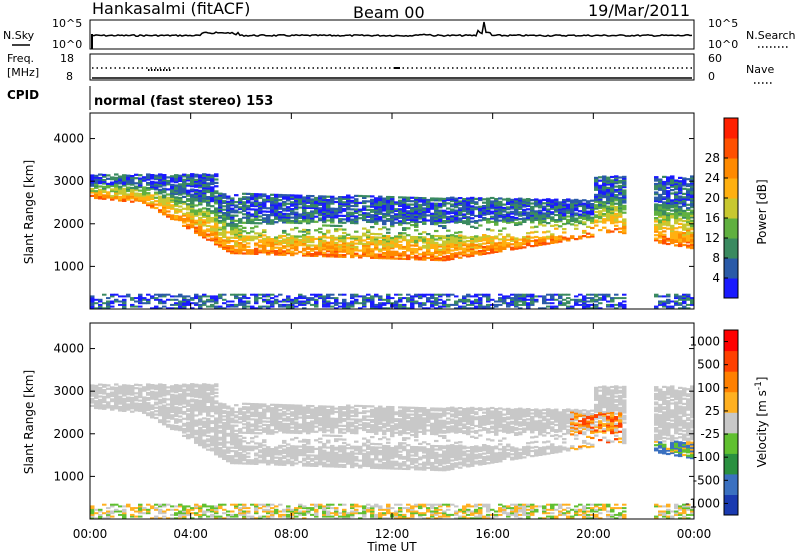 Image resolution: width=800 pixels, height=554 pixels. Describe the element at coordinates (29, 212) in the screenshot. I see `power-ylabel: Slant Range [km]` at that location.